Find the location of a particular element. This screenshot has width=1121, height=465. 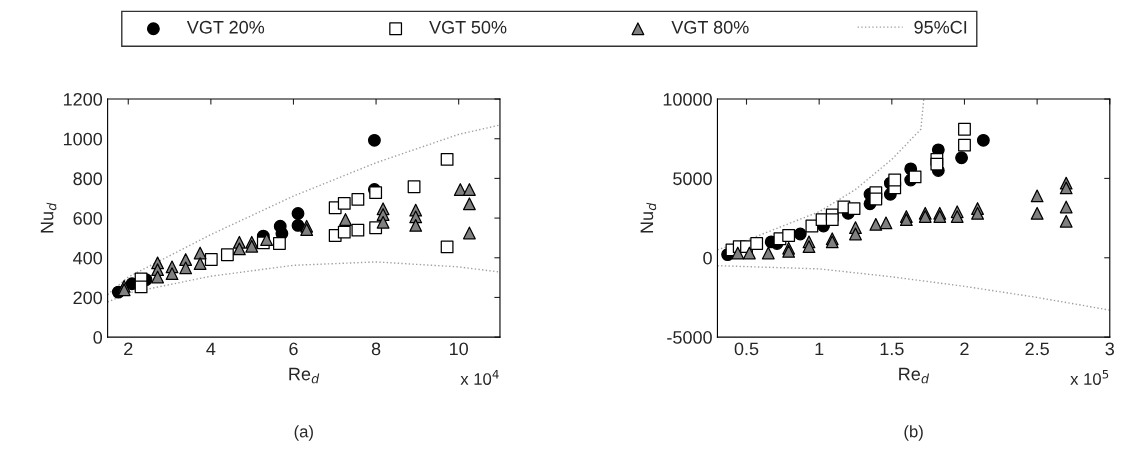

y-tick-label: 800 is located at coordinates (88, 179).